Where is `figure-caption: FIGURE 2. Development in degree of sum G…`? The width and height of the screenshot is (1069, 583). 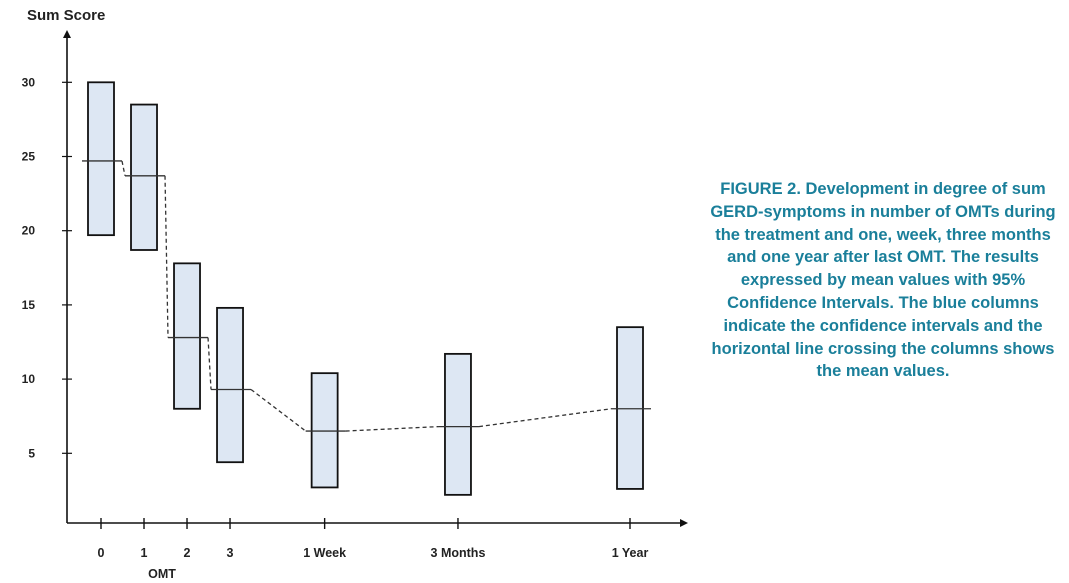
figure-caption: FIGURE 2. Development in degree of sum G… is located at coordinates (883, 280).